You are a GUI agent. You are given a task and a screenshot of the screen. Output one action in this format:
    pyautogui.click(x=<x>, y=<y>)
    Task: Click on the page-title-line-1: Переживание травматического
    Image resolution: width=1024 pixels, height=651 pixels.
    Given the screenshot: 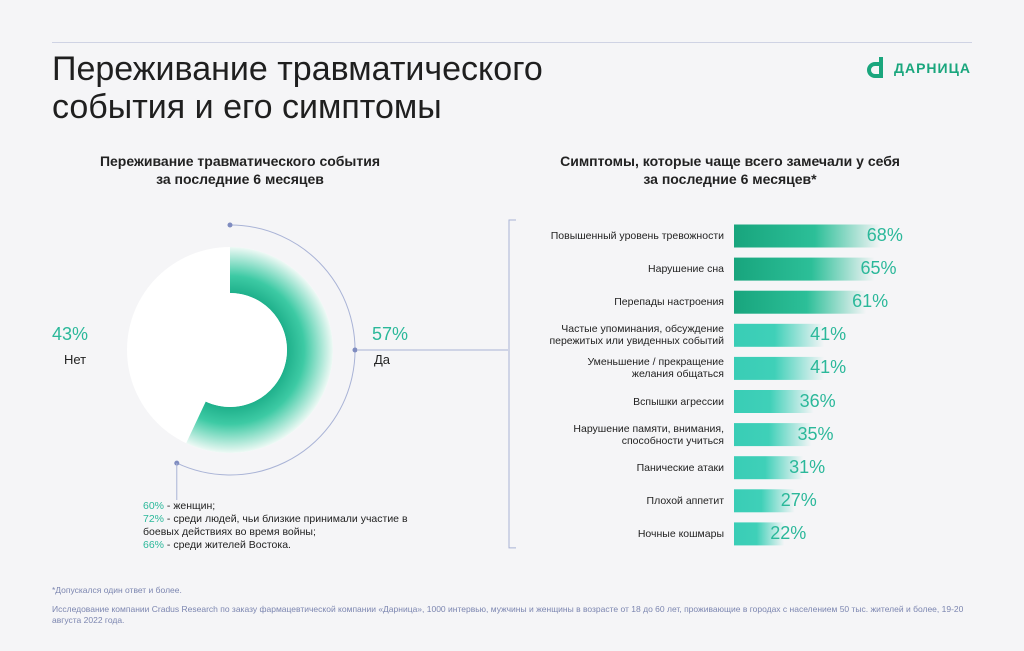 What is the action you would take?
    pyautogui.click(x=297, y=69)
    